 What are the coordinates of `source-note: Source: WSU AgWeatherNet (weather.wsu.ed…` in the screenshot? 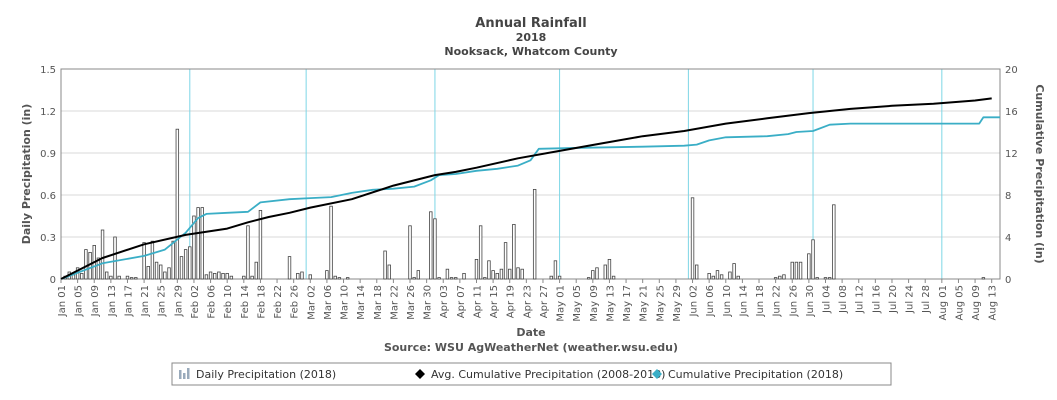 It's located at (531, 347).